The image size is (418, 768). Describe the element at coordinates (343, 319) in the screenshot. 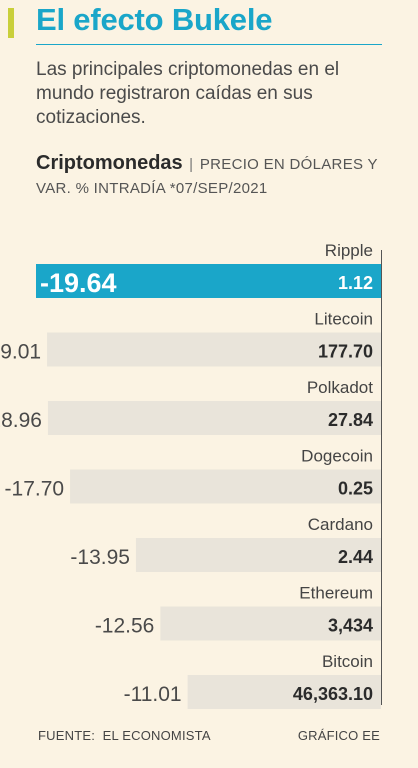

I see `category-label: Litecoin` at that location.